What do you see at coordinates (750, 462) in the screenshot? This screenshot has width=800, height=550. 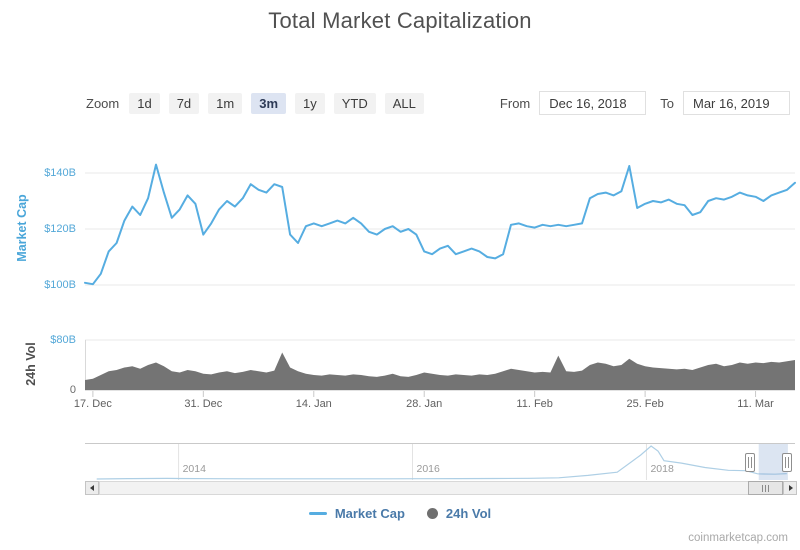 I see `navigator-handle-left` at bounding box center [750, 462].